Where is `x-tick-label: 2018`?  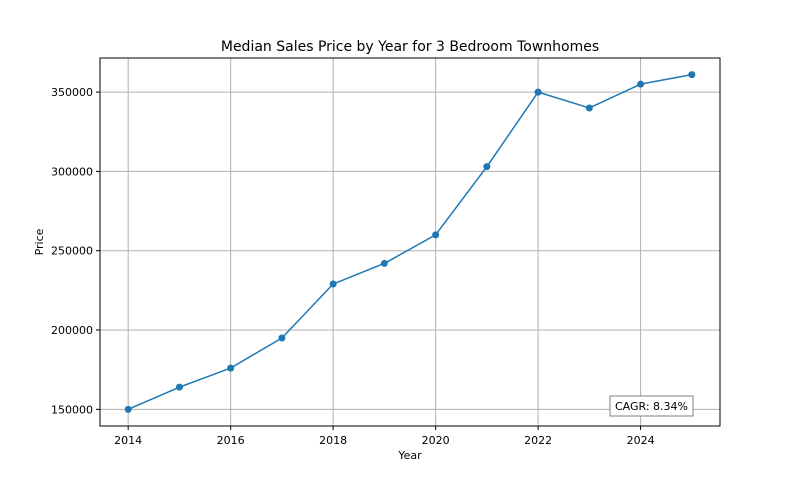 x-tick-label: 2018 is located at coordinates (333, 440).